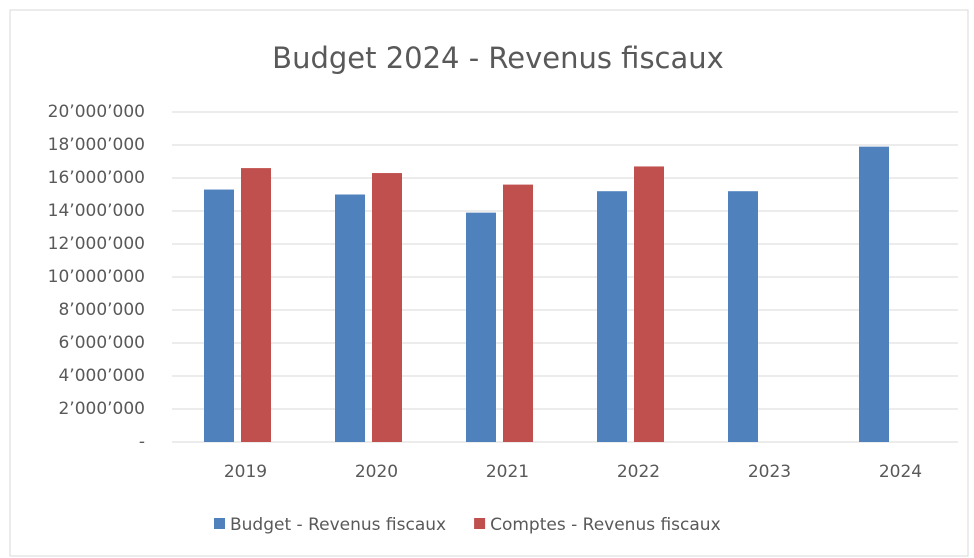 The width and height of the screenshot is (974, 558). What do you see at coordinates (96, 145) in the screenshot?
I see `y-tick-label: 18’000’000` at bounding box center [96, 145].